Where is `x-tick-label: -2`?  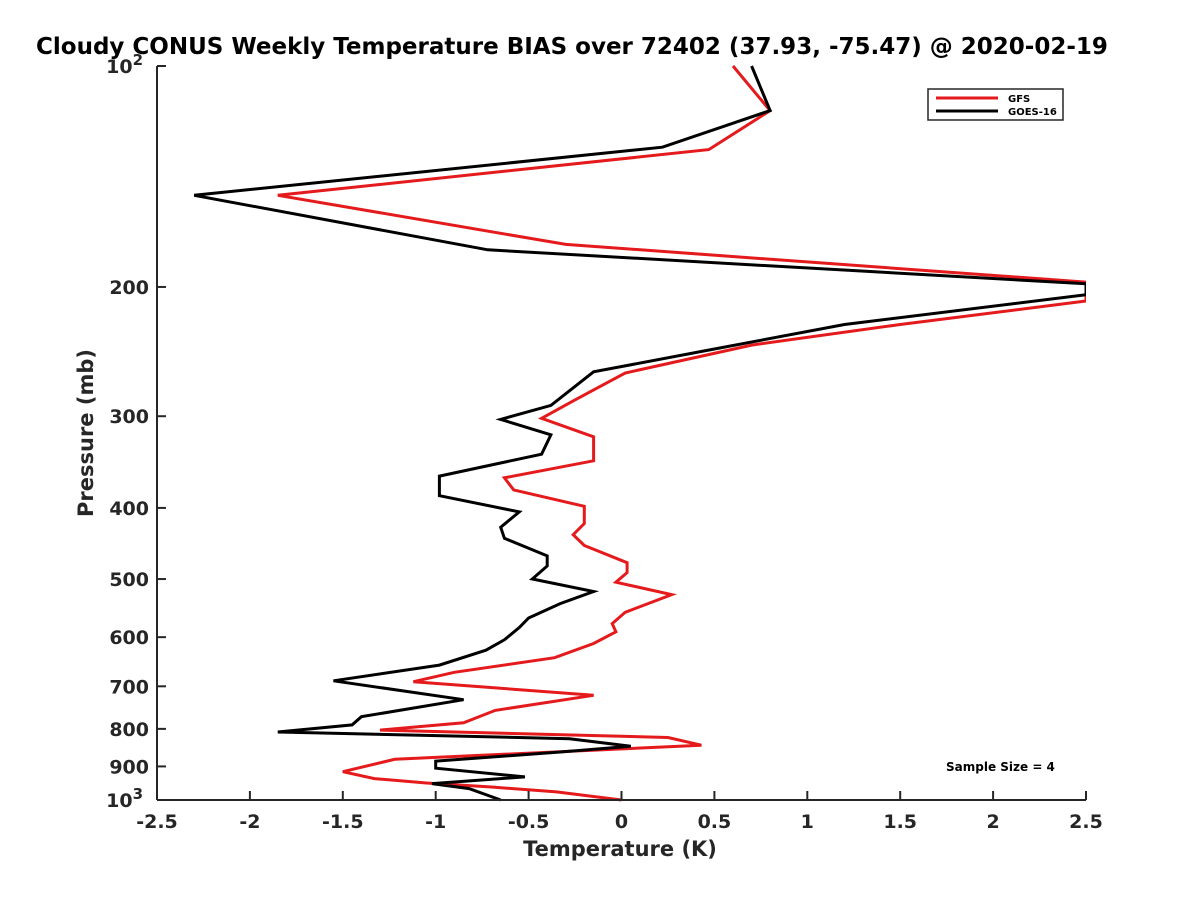 x-tick-label: -2 is located at coordinates (249, 822).